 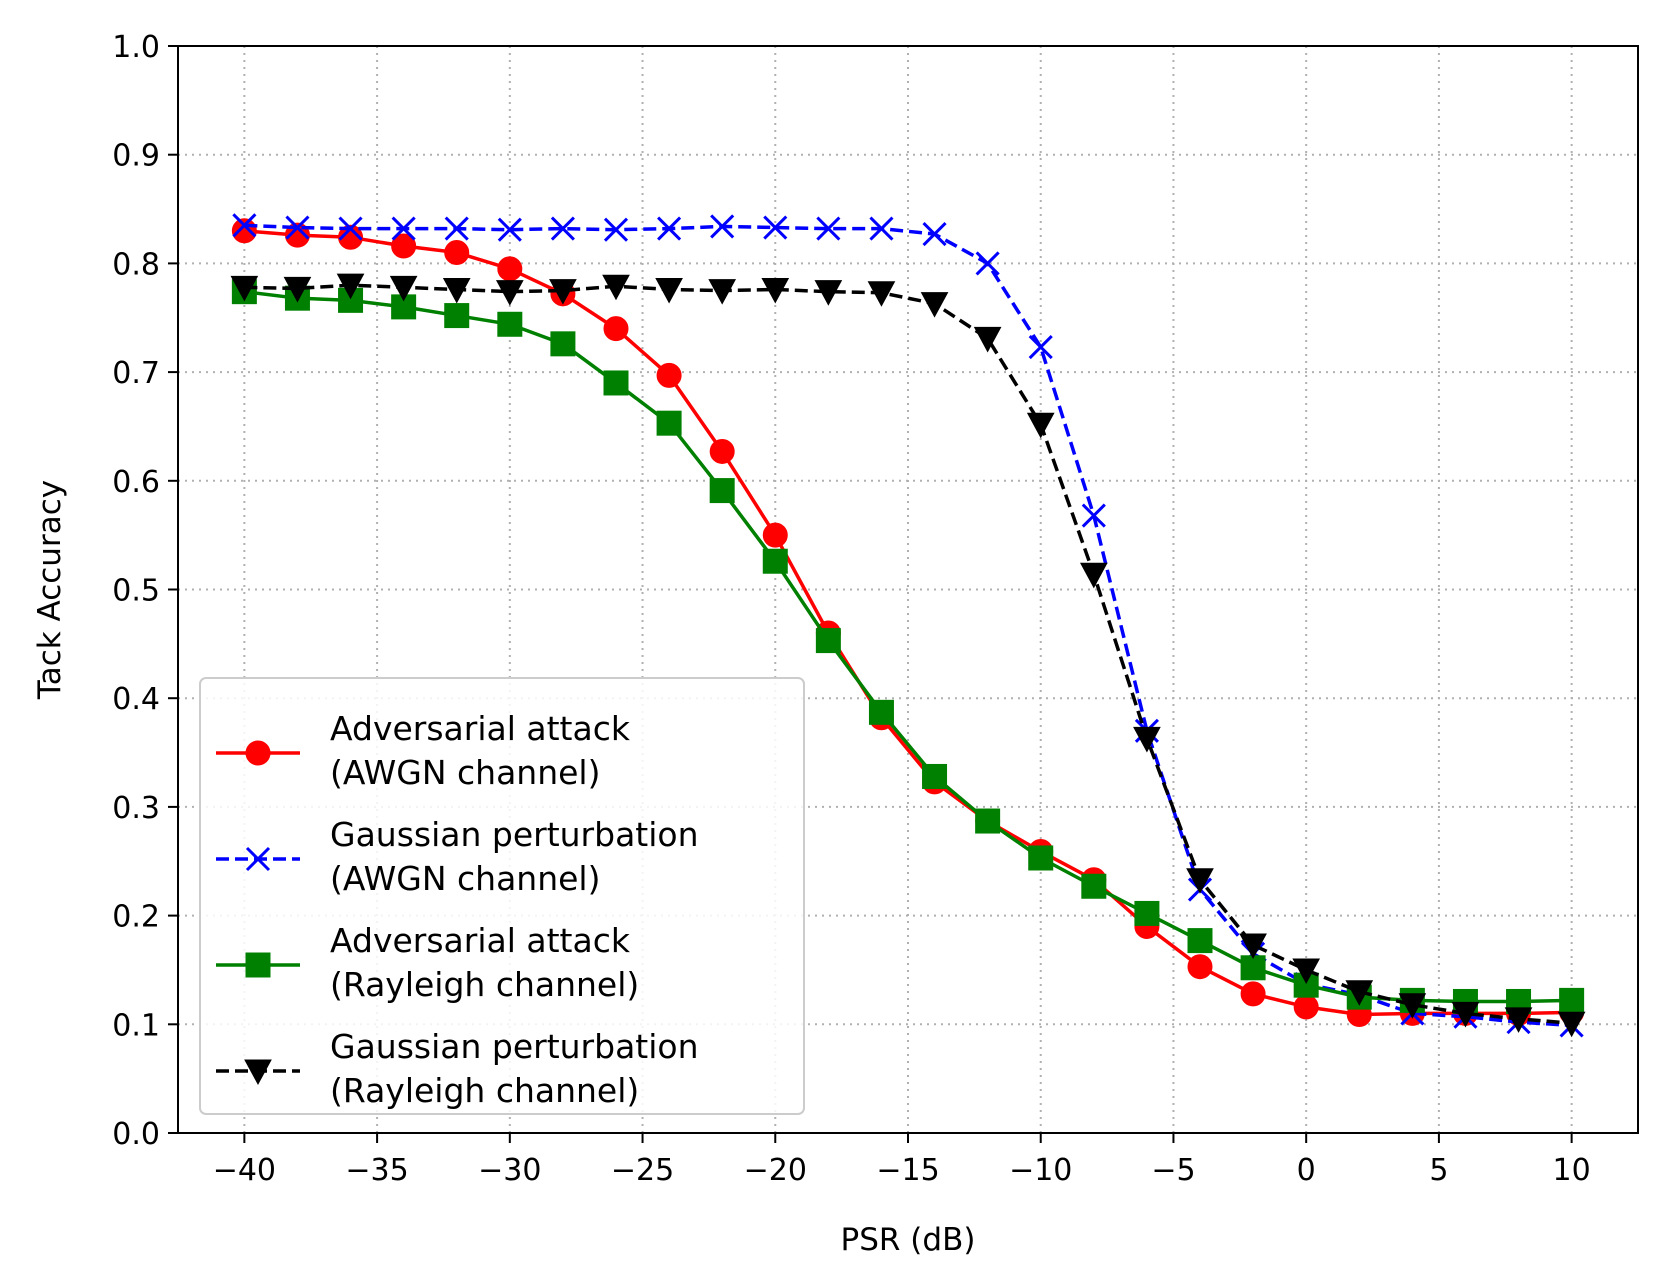 I want to click on y-tick-label: 0.5, so click(x=136, y=591).